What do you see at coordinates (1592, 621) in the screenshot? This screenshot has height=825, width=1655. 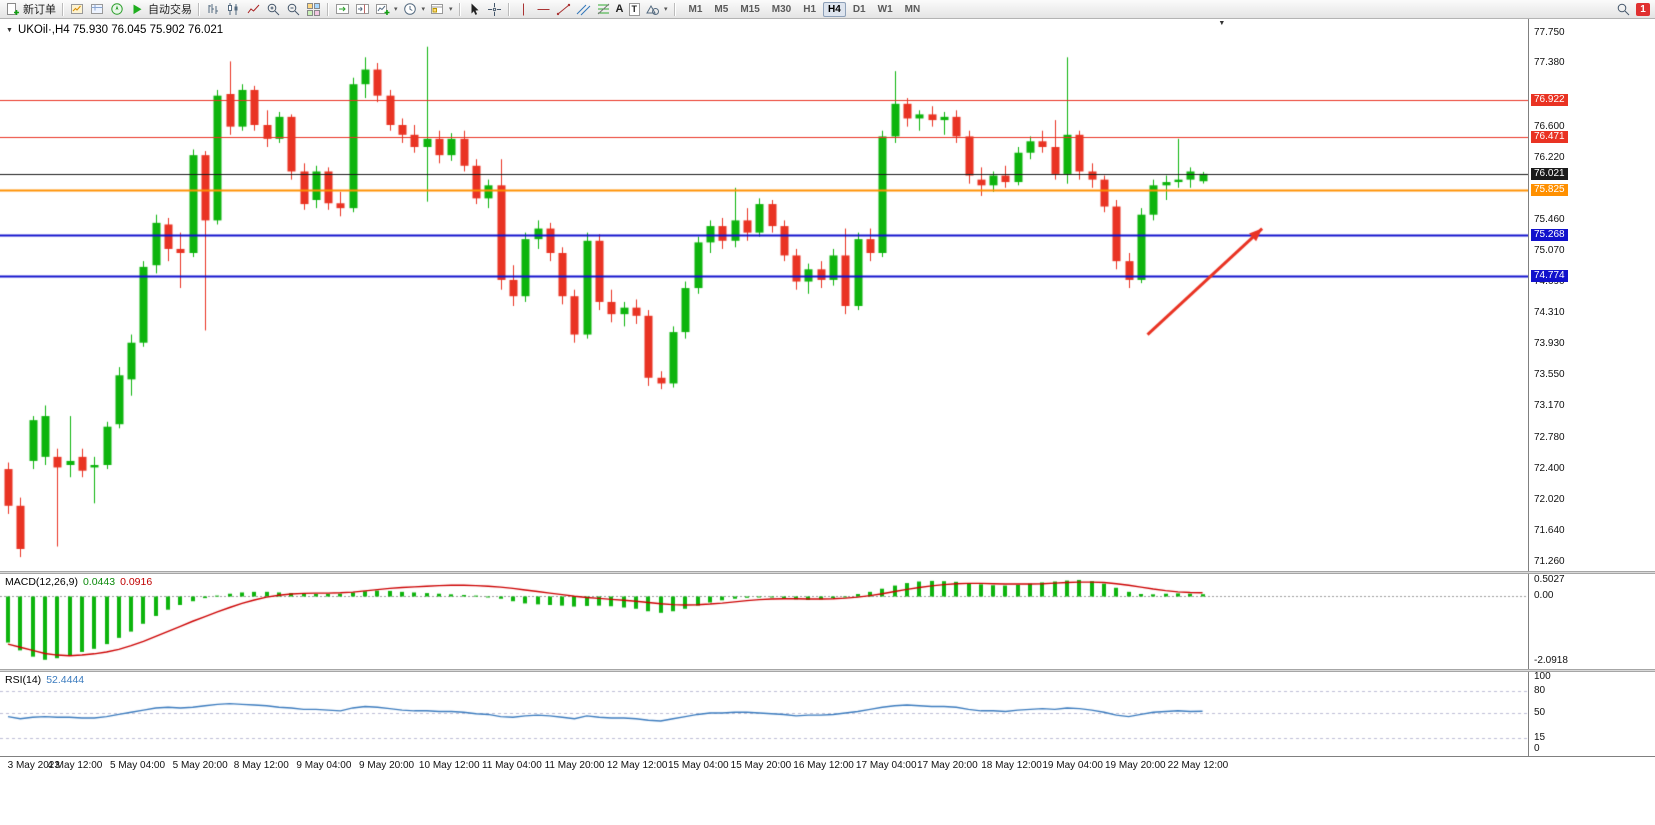 I see `macd-axis: 0.5027 0.00 -2.0918` at bounding box center [1592, 621].